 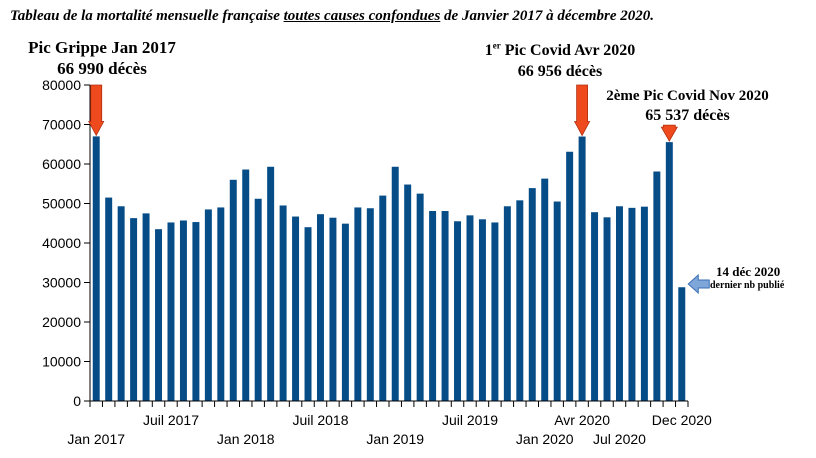 I want to click on x-tick-label: Juil 2019, so click(x=470, y=420).